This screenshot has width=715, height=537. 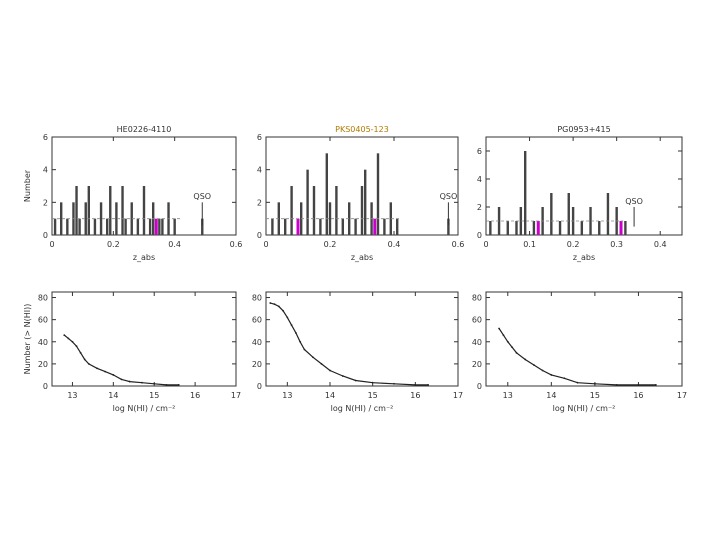 I want to click on x-tick-label: 13, so click(x=287, y=395).